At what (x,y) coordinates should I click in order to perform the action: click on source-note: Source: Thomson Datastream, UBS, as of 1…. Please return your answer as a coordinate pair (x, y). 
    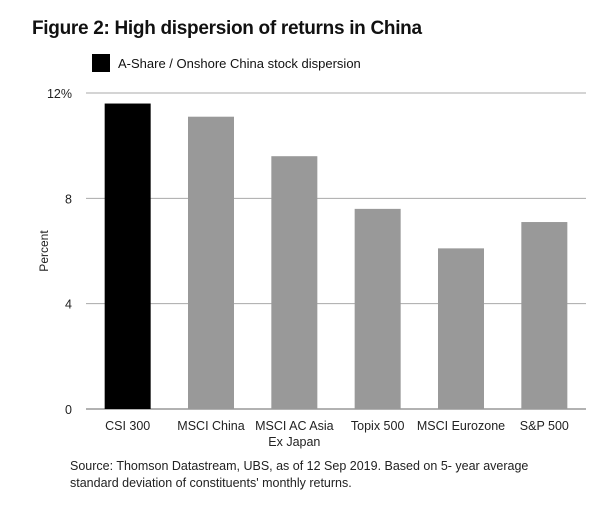
    Looking at the image, I should click on (299, 474).